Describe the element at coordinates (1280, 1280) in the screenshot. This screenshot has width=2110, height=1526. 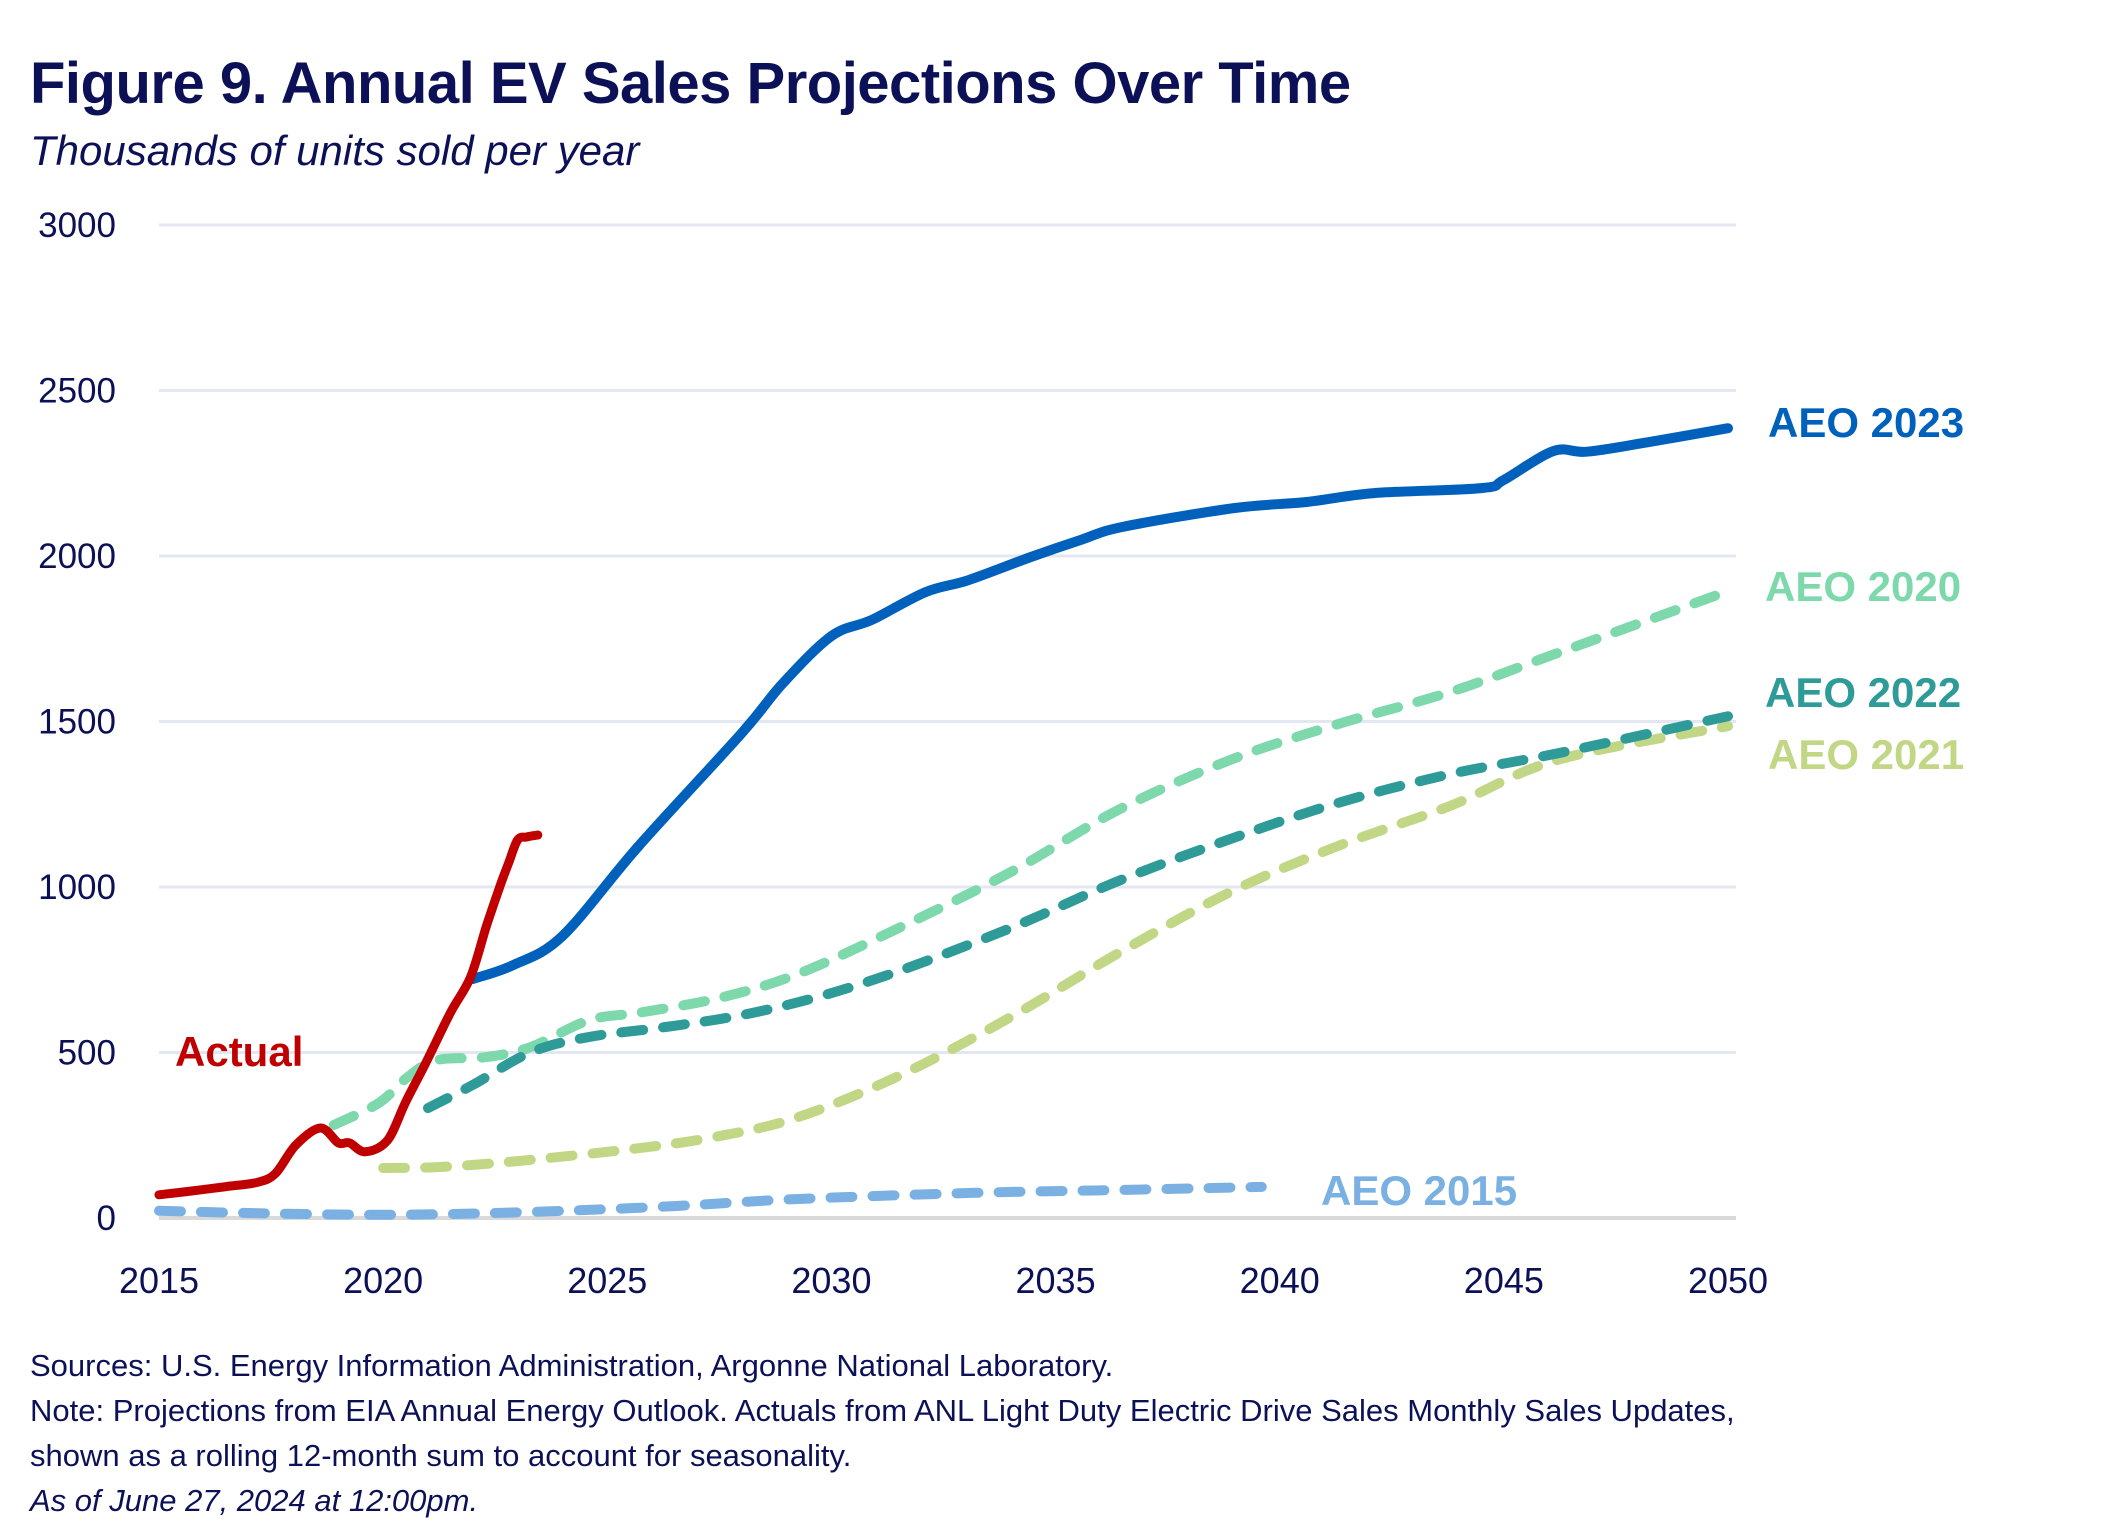
I see `x-tick-label: 2040` at that location.